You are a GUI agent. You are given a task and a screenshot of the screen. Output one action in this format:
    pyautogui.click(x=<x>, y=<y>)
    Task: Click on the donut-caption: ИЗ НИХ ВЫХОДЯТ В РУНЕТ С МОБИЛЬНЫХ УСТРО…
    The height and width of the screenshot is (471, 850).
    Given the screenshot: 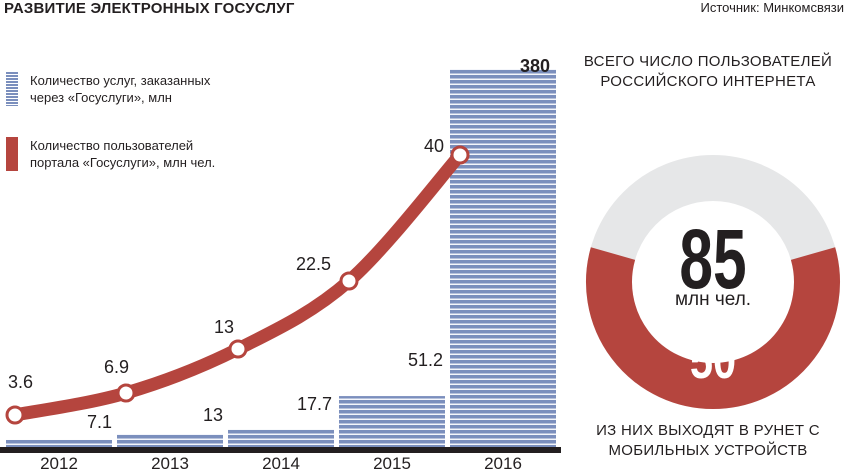 What is the action you would take?
    pyautogui.click(x=708, y=440)
    